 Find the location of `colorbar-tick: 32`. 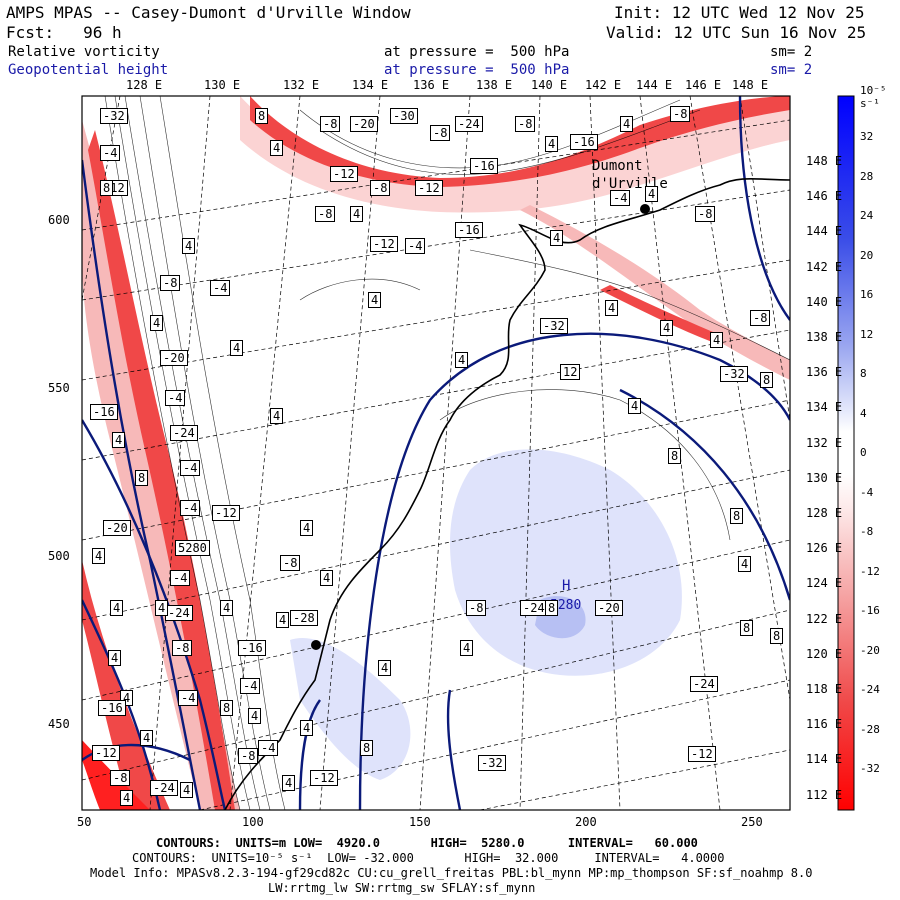

colorbar-tick: 32 is located at coordinates (867, 136).